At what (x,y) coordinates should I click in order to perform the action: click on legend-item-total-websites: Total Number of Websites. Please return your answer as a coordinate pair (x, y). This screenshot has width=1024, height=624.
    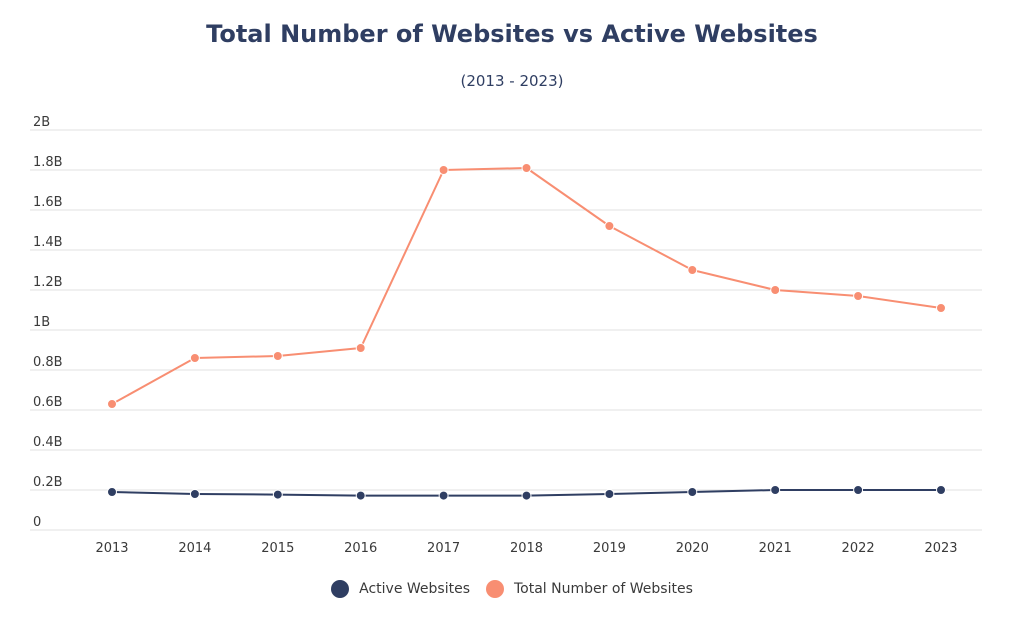
    Looking at the image, I should click on (589, 589).